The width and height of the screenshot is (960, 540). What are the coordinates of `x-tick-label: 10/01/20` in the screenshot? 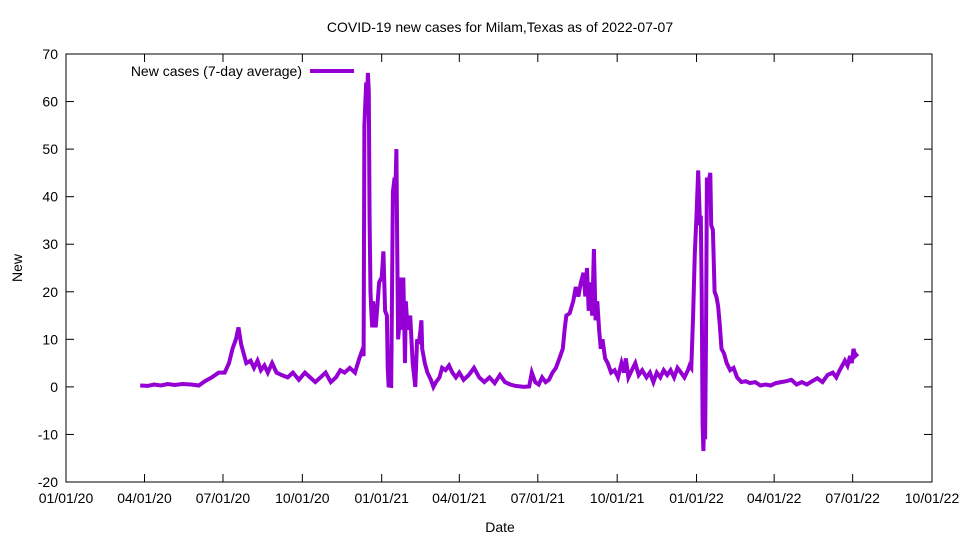 It's located at (302, 498).